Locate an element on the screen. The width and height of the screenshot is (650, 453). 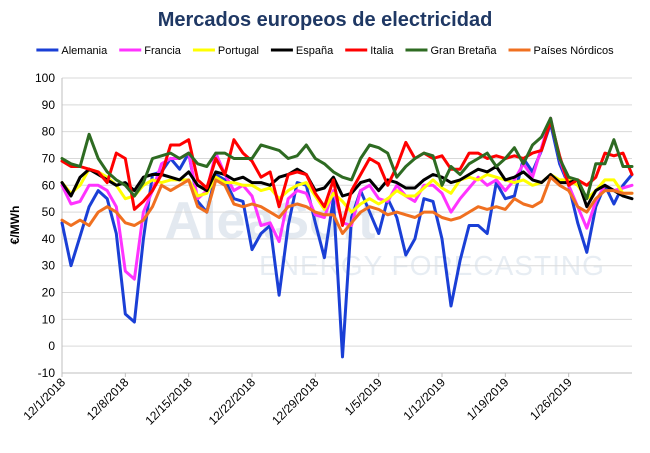
chart-title: Mercados europeos de electricidad is located at coordinates (325, 20).